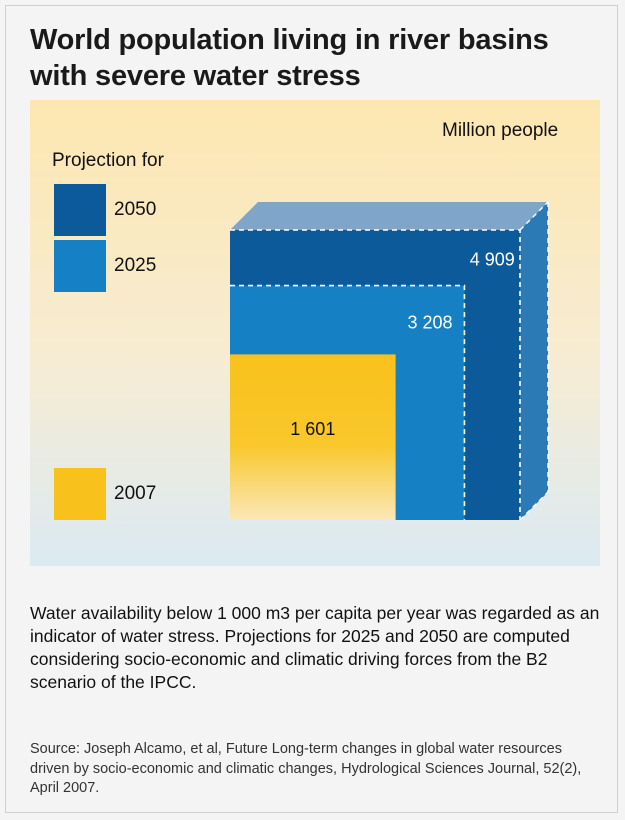 This screenshot has width=625, height=820. What do you see at coordinates (492, 260) in the screenshot?
I see `value-label-2050: 4 909` at bounding box center [492, 260].